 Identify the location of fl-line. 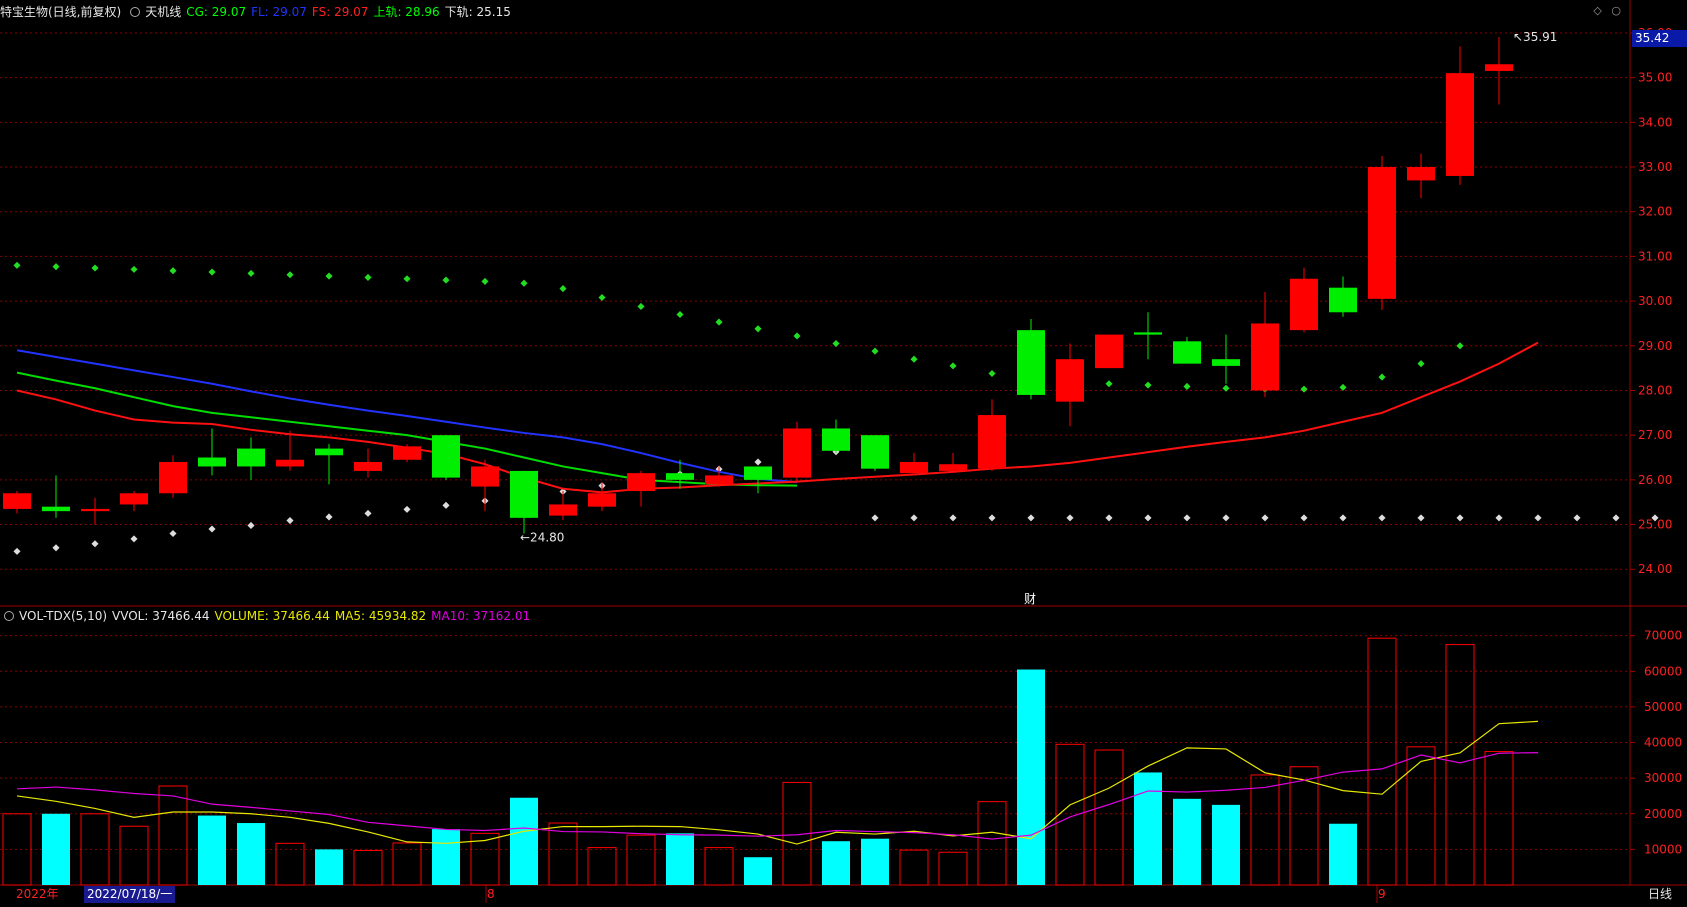
(407, 416).